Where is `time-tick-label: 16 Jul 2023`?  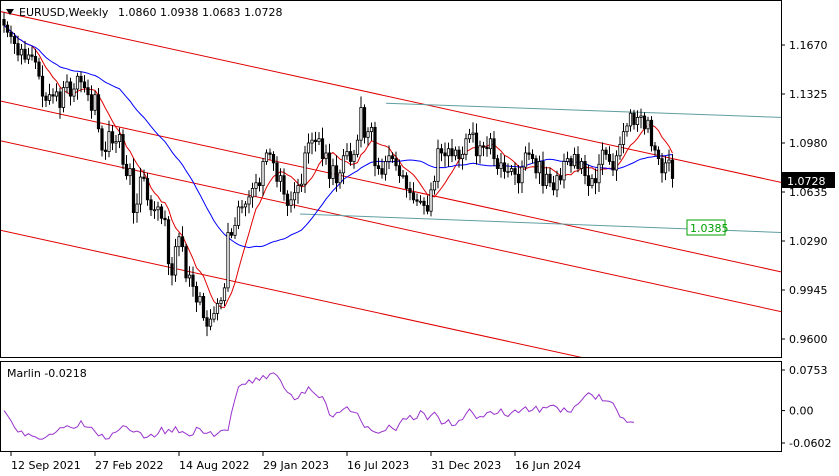
time-tick-label: 16 Jul 2023 is located at coordinates (378, 465).